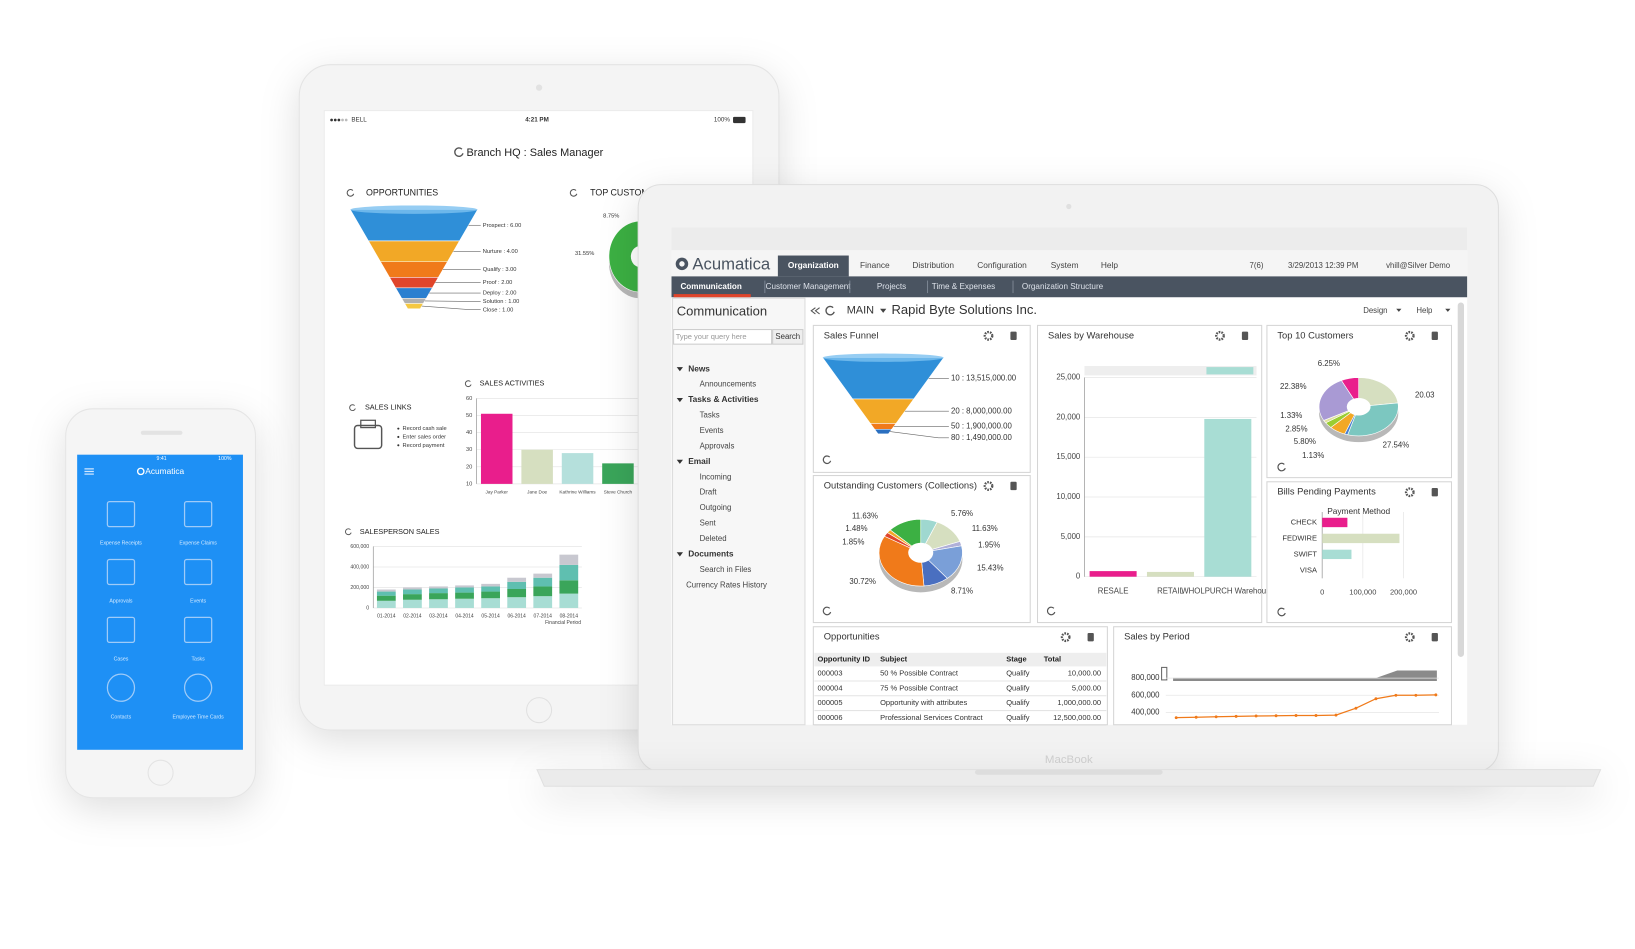  I want to click on y-tick-label: 20, so click(469, 467).